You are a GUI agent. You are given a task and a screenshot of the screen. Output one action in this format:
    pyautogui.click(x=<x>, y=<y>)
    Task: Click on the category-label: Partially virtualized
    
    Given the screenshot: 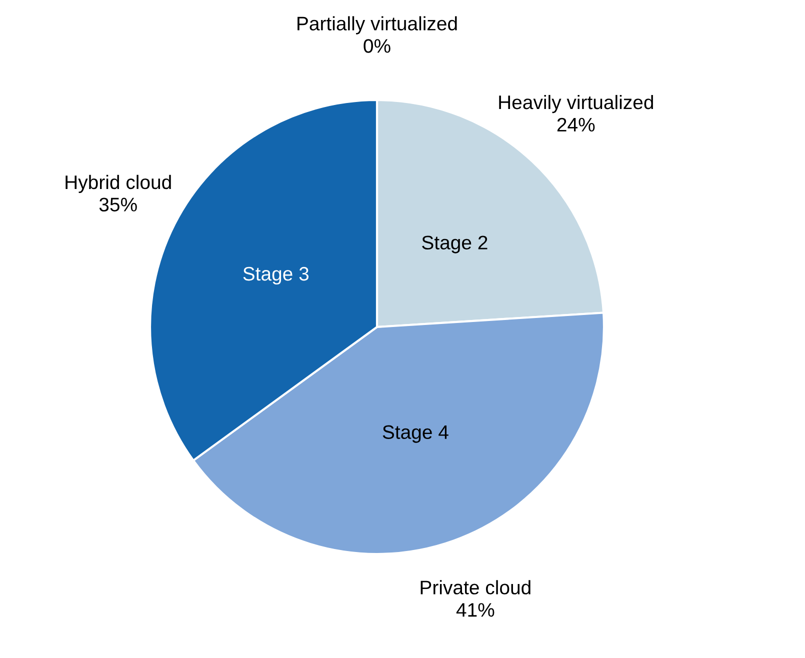 What is the action you would take?
    pyautogui.click(x=377, y=25)
    